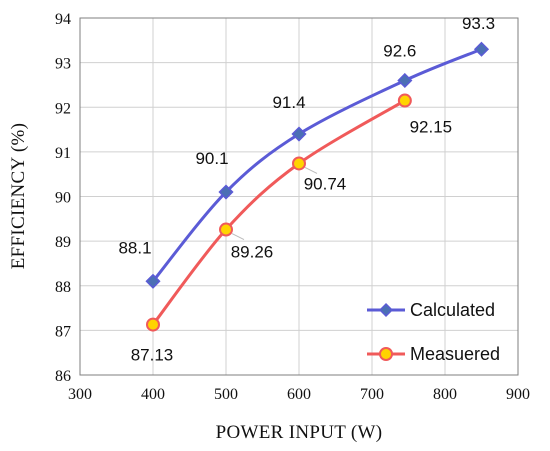 Image resolution: width=550 pixels, height=451 pixels. What do you see at coordinates (431, 127) in the screenshot?
I see `data-label-measured: 92.15` at bounding box center [431, 127].